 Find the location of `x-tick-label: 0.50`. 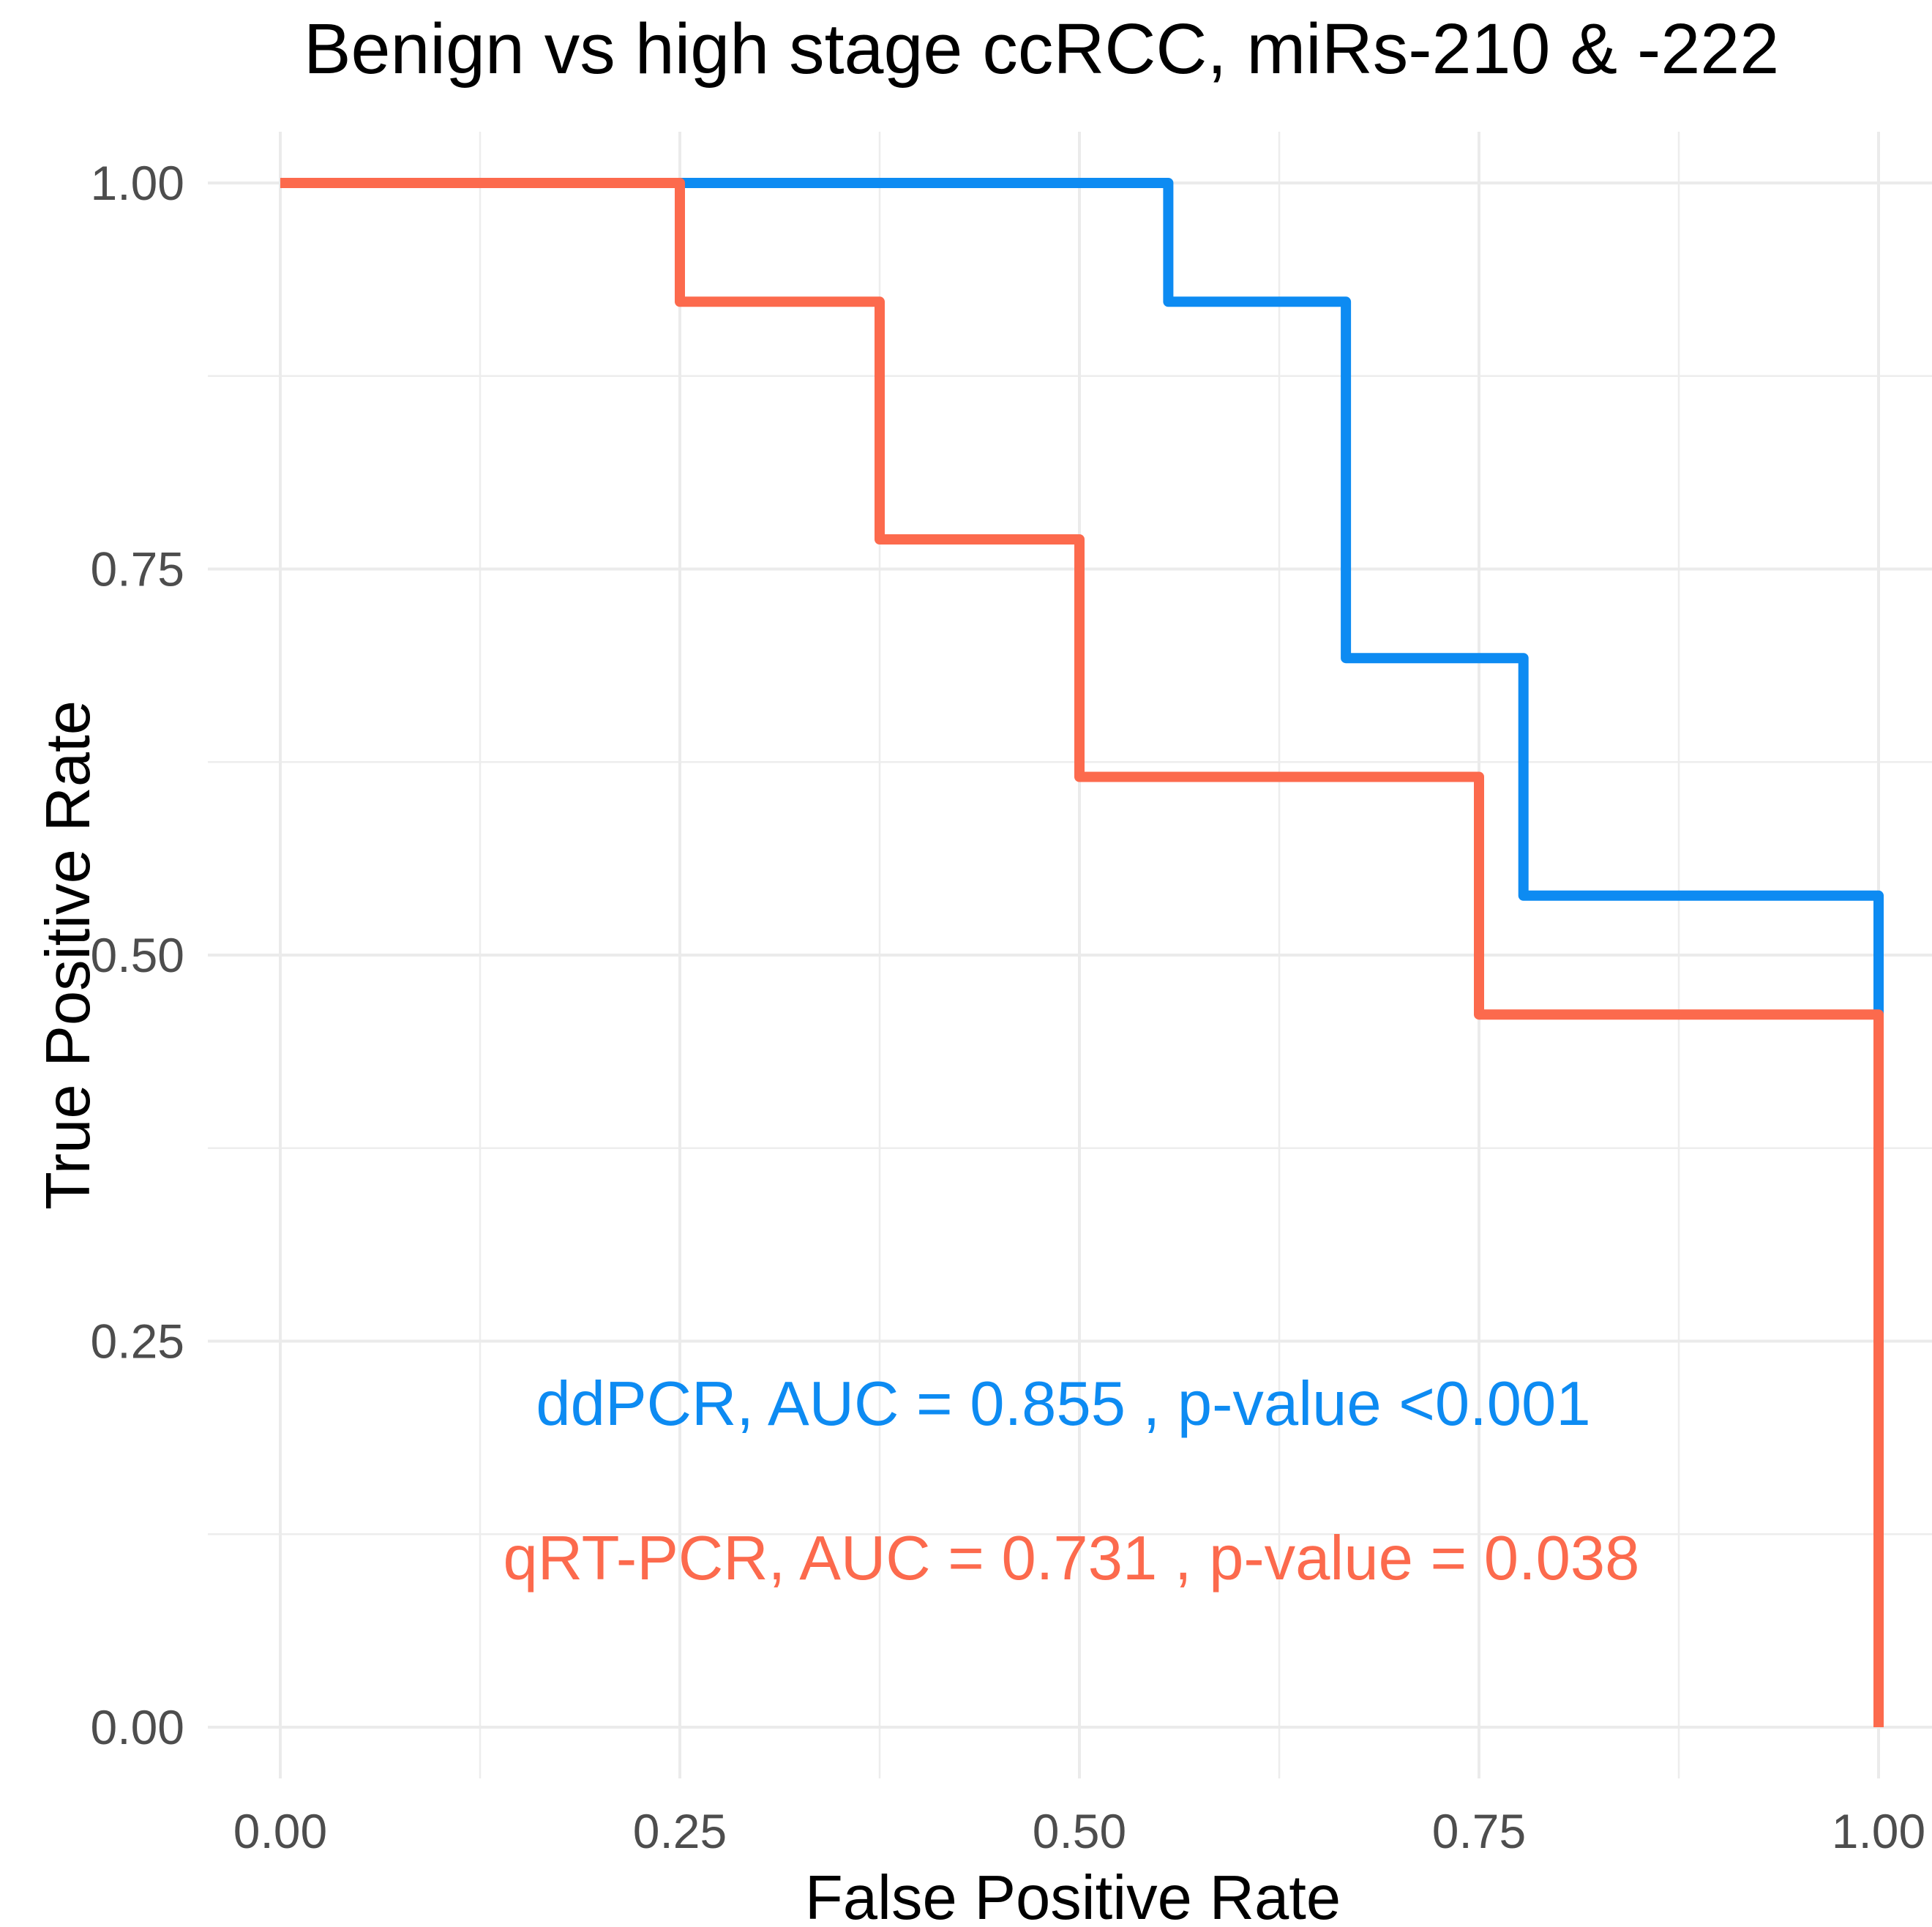

x-tick-label: 0.50 is located at coordinates (1079, 1831).